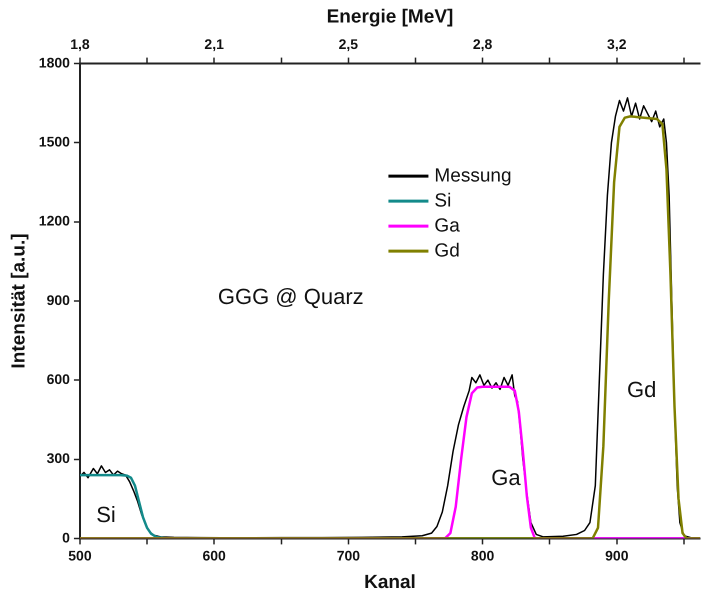  What do you see at coordinates (214, 44) in the screenshot?
I see `x2-tick-label: 2,1` at bounding box center [214, 44].